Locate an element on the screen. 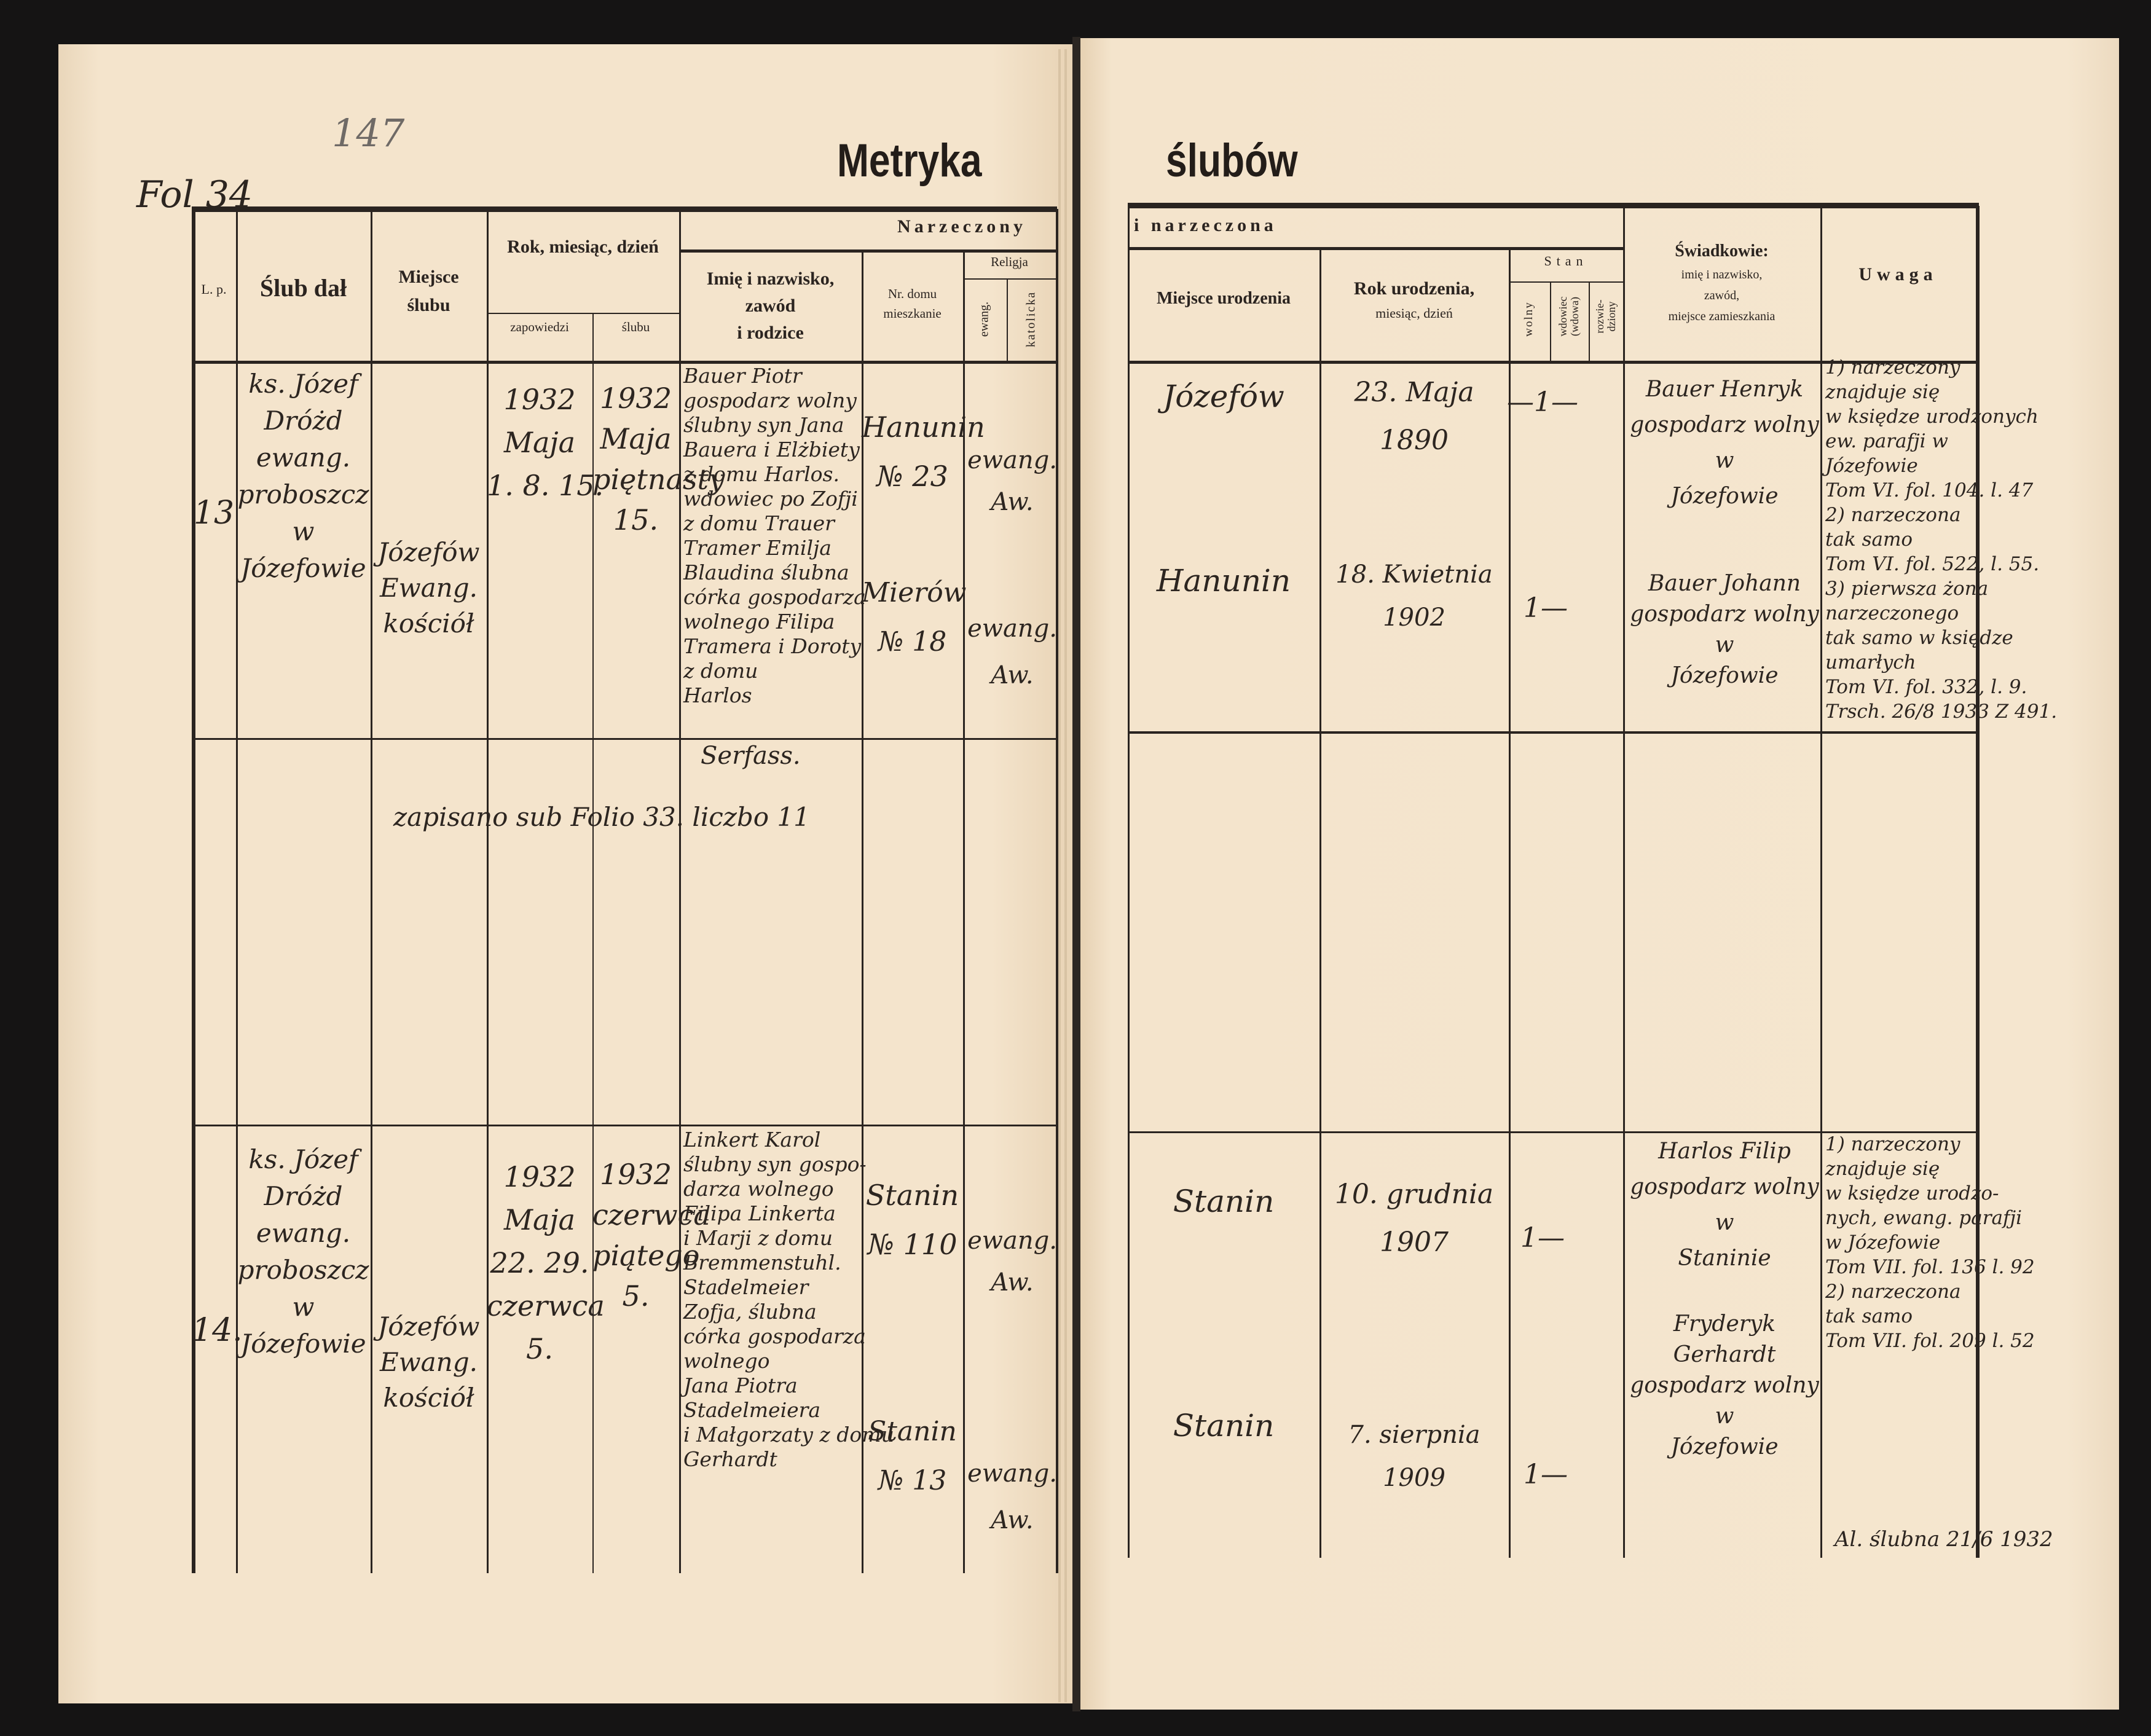 Image resolution: width=2151 pixels, height=1736 pixels. handwritten-line: 5. is located at coordinates (636, 1296).